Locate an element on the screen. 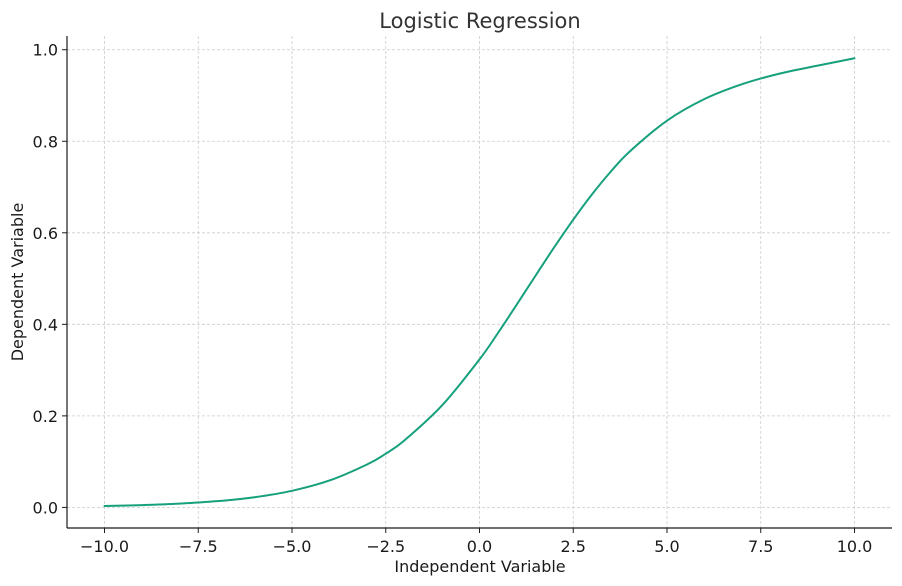 Image resolution: width=902 pixels, height=586 pixels. y-axis-label: Dependent Variable is located at coordinates (17, 282).